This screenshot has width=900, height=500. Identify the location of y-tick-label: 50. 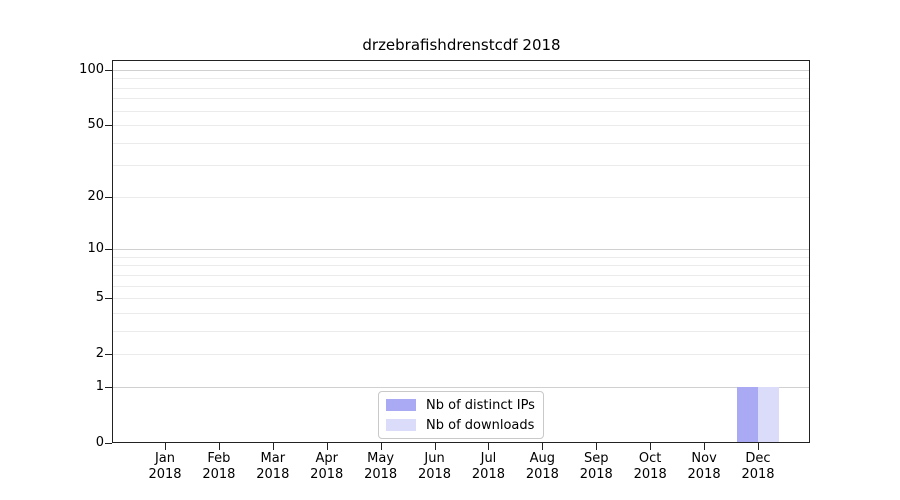
(95, 125).